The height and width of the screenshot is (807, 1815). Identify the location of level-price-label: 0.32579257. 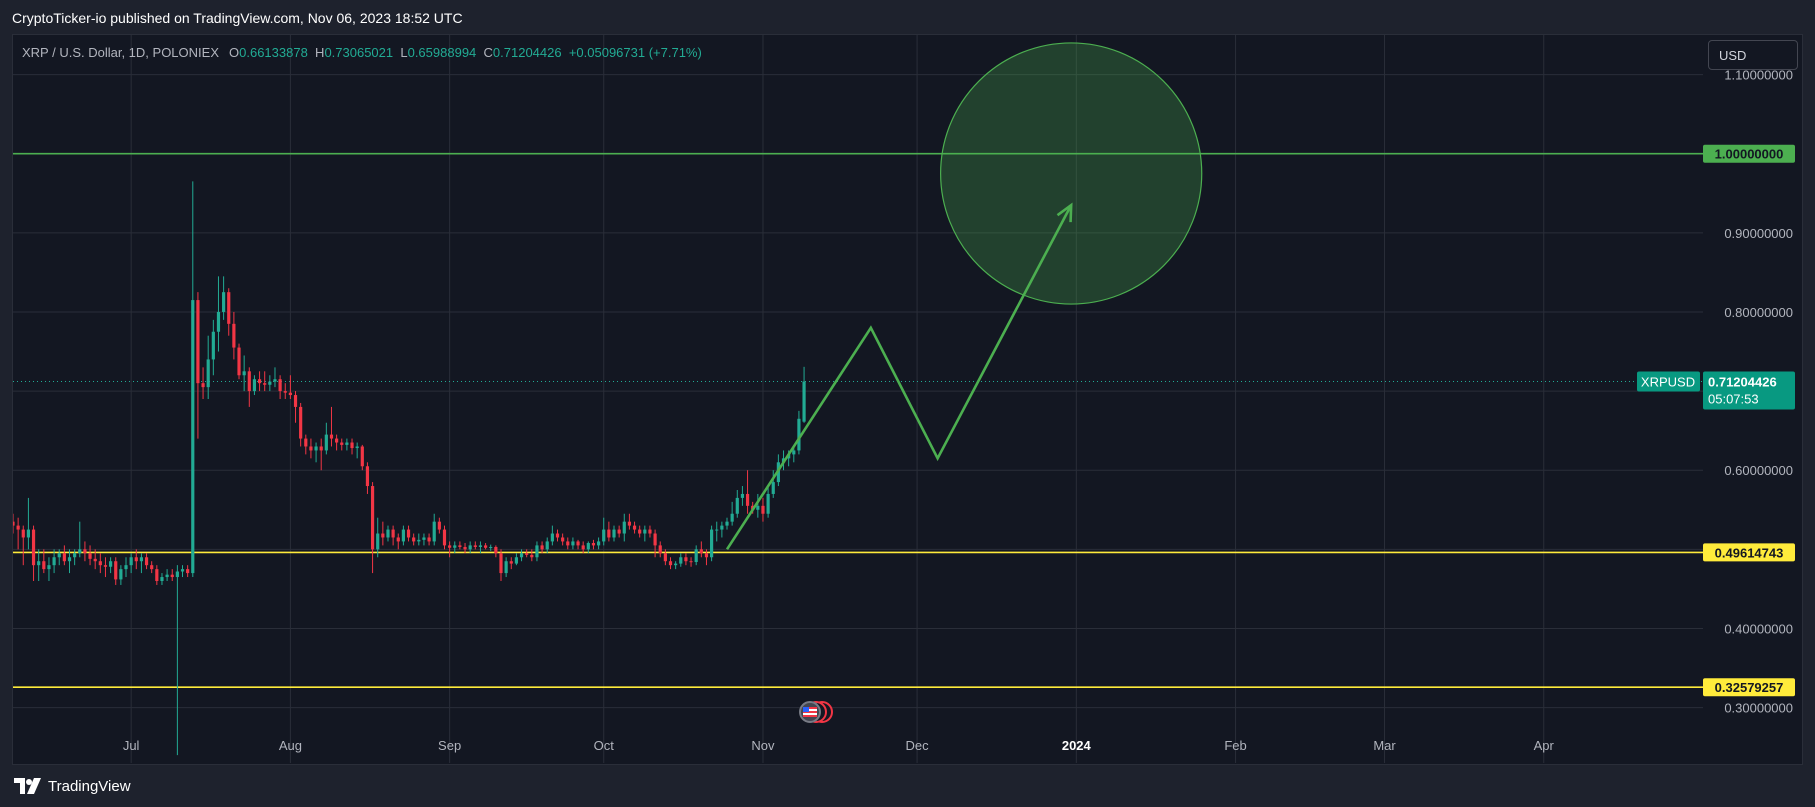
(1749, 687).